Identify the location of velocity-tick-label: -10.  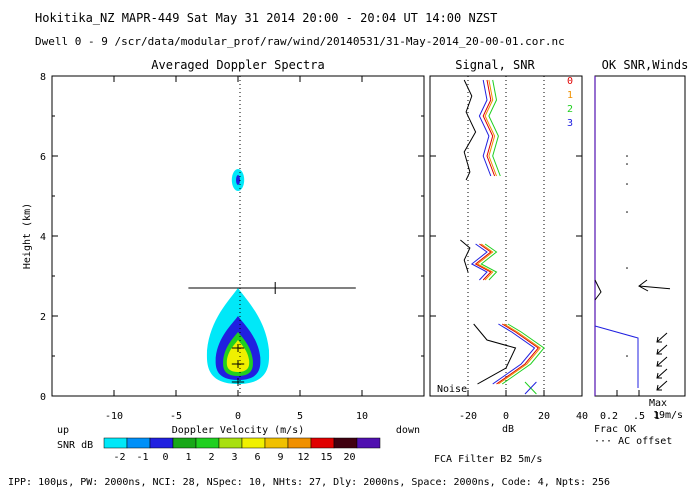
(114, 416).